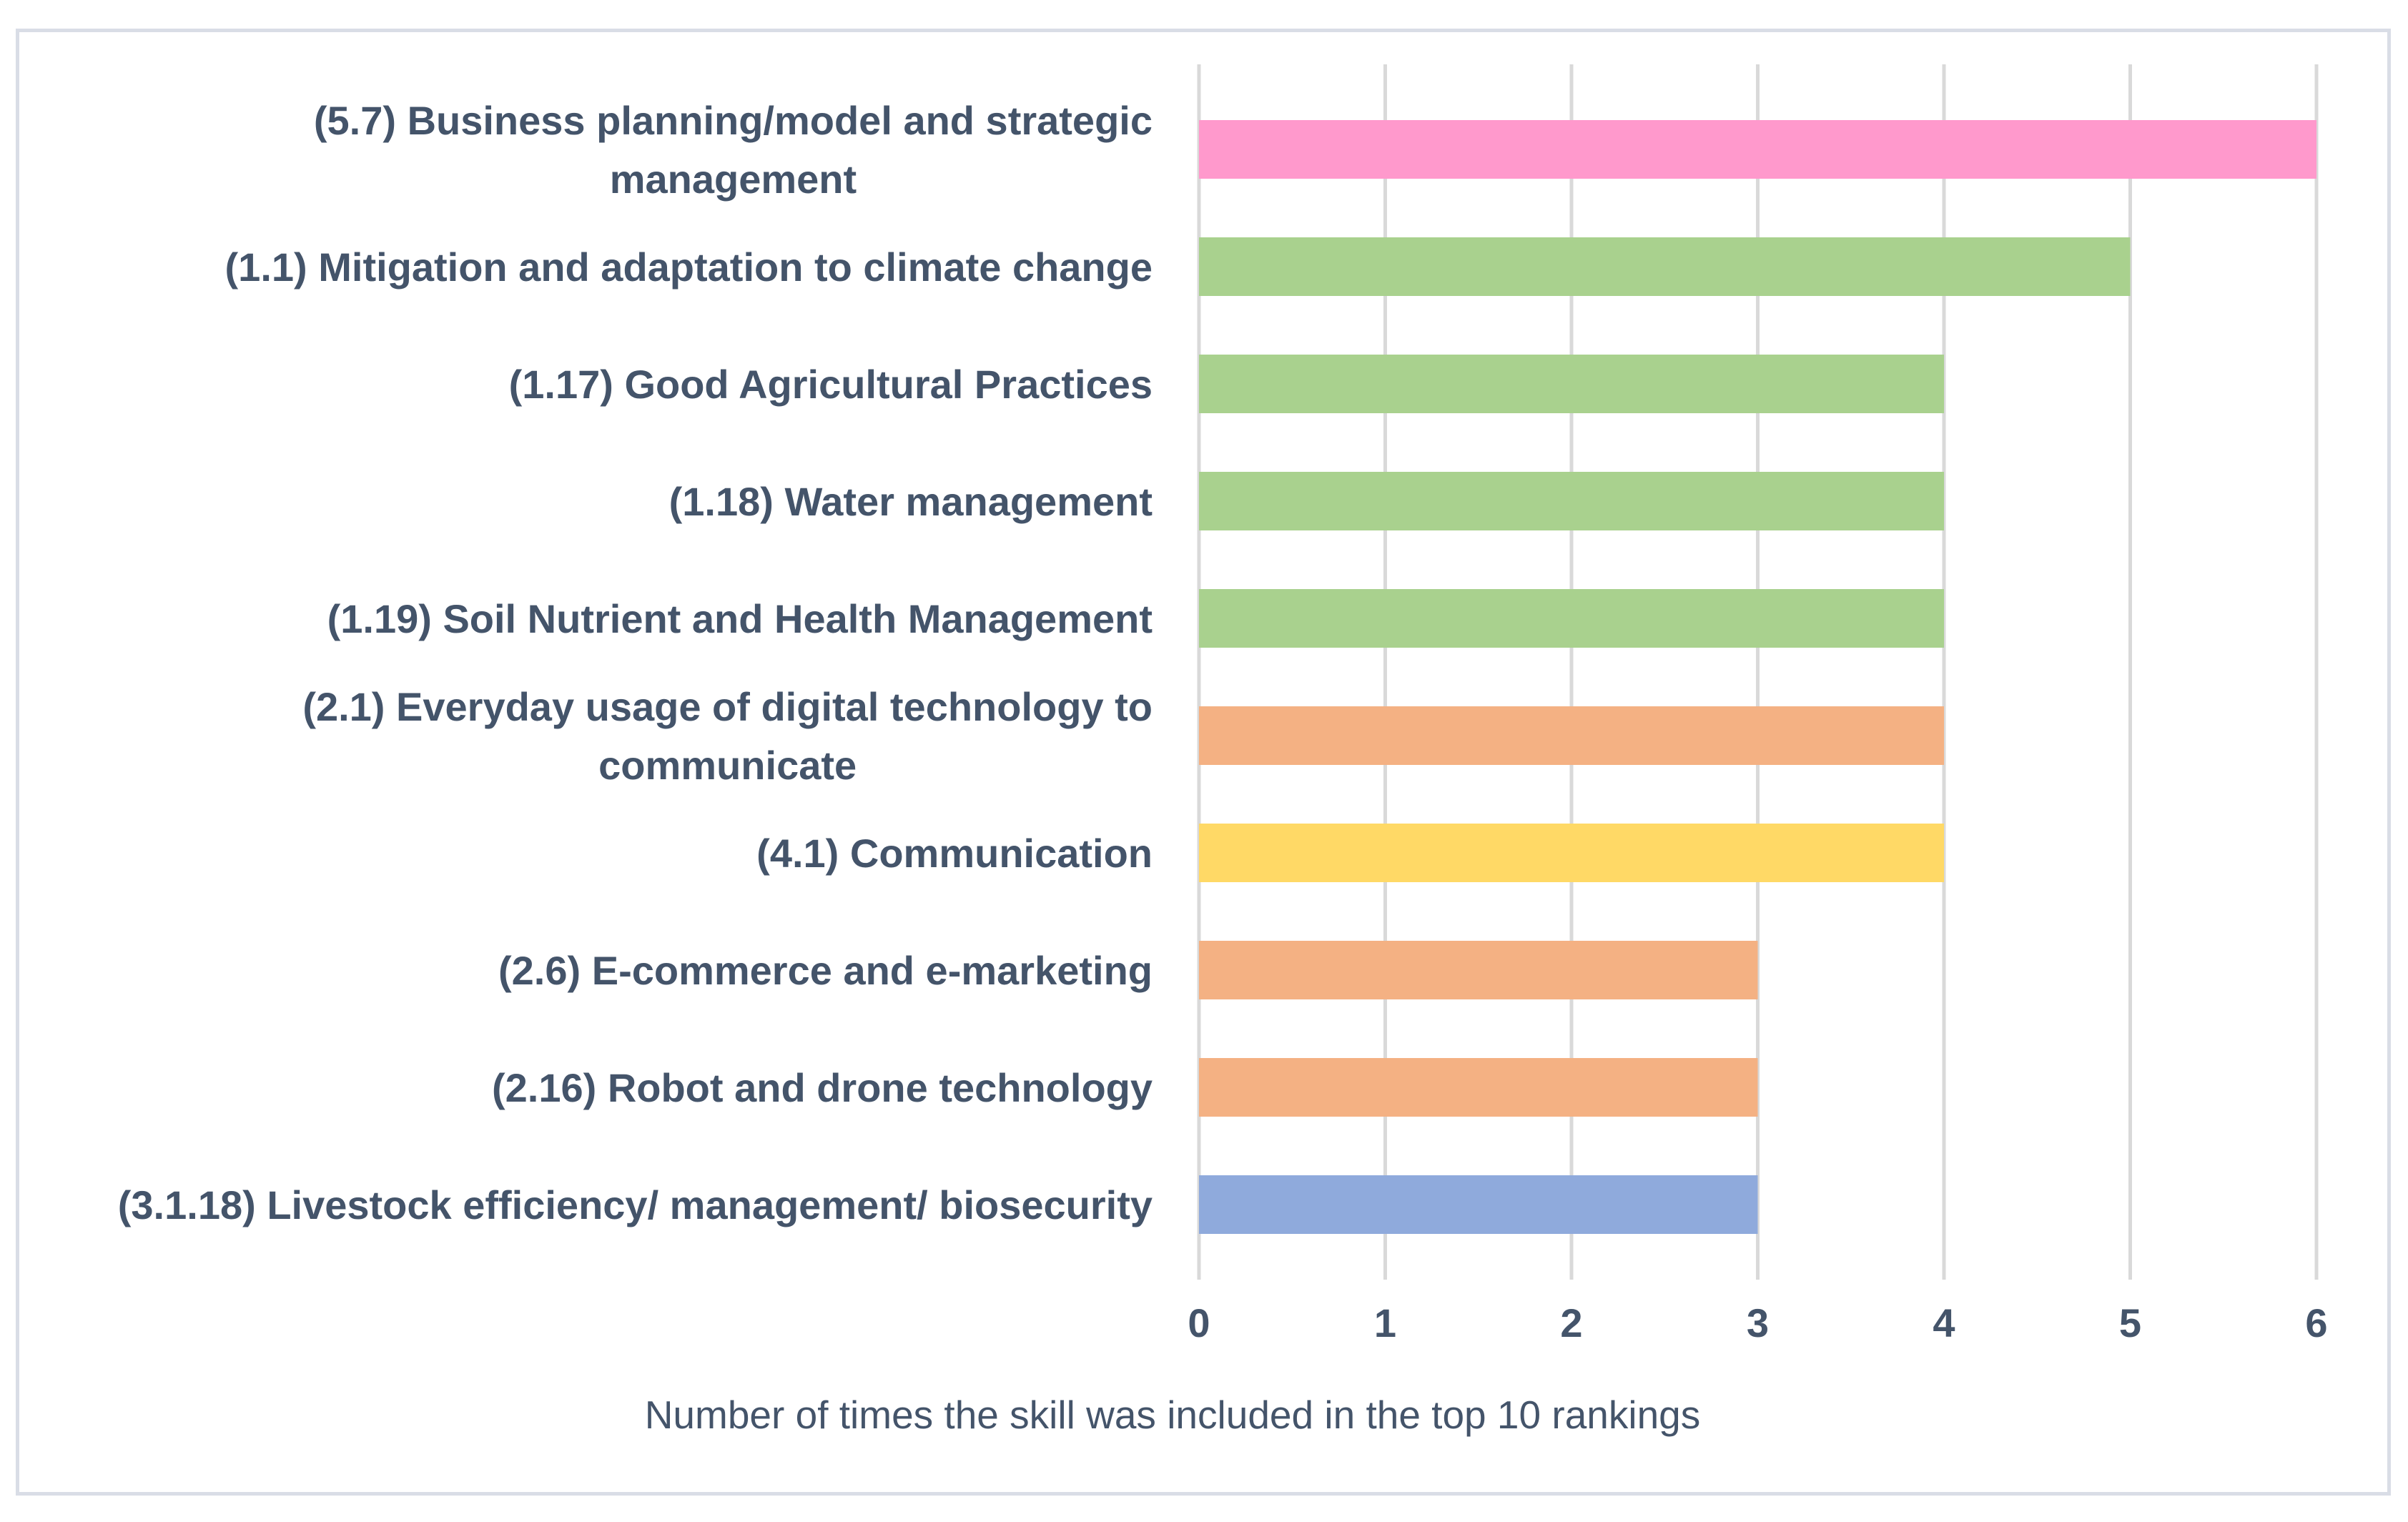 This screenshot has width=2408, height=1522. I want to click on category-label-line: (2.16) Robot and drone technology, so click(823, 1088).